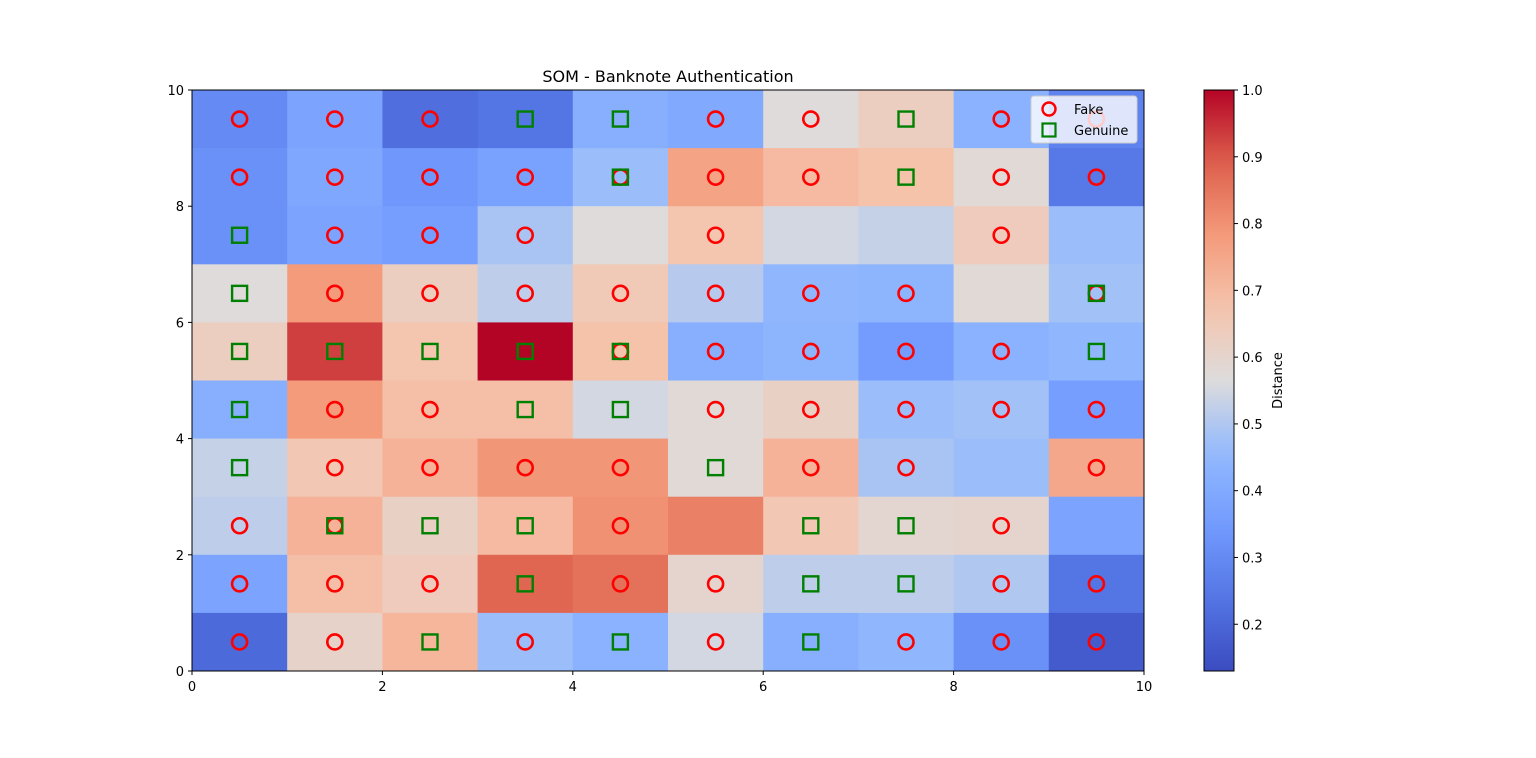  I want to click on heatmap-cell-r1-c1, so click(335, 177).